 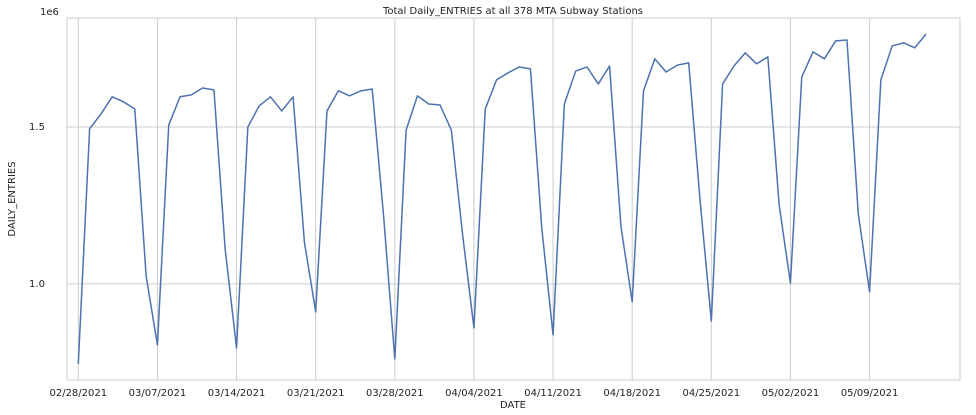 What do you see at coordinates (37, 284) in the screenshot?
I see `y-tick-label: 1.0` at bounding box center [37, 284].